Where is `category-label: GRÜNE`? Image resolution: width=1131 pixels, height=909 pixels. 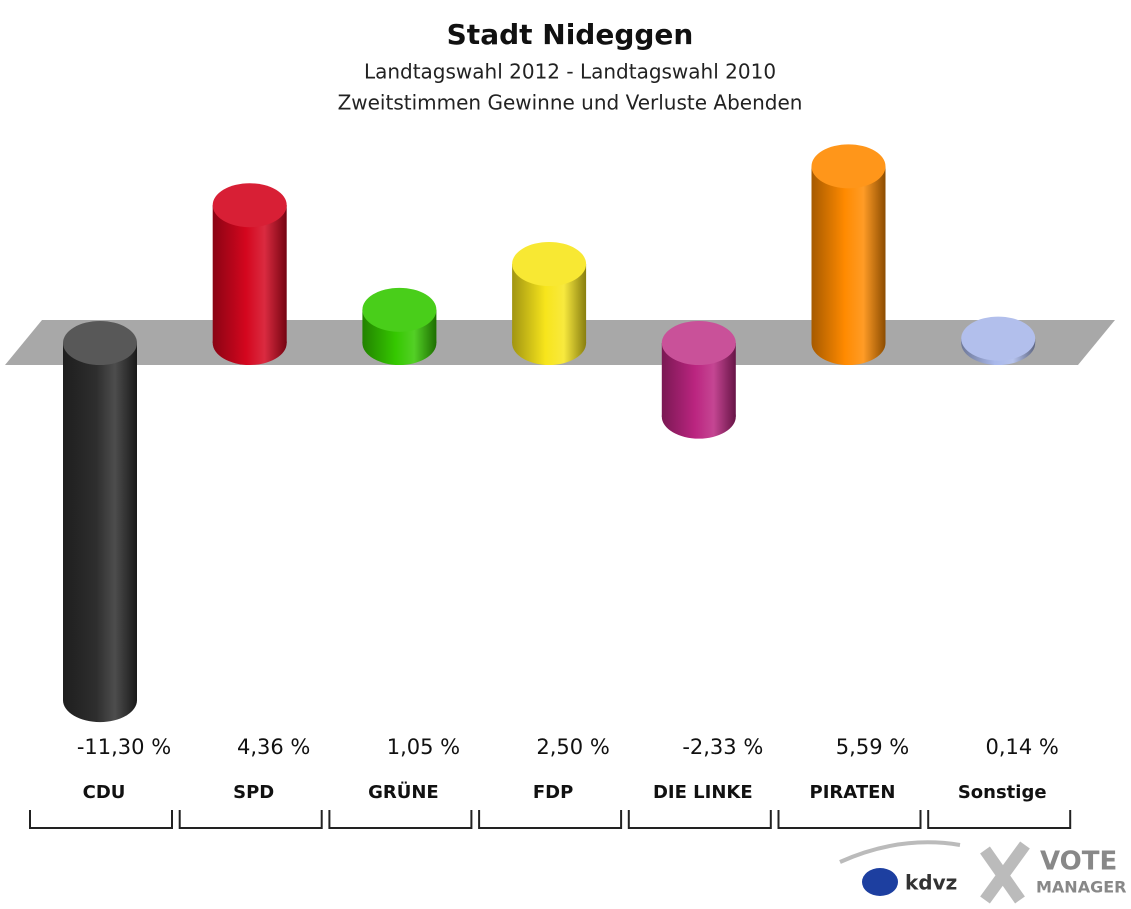
category-label: GRÜNE is located at coordinates (403, 792).